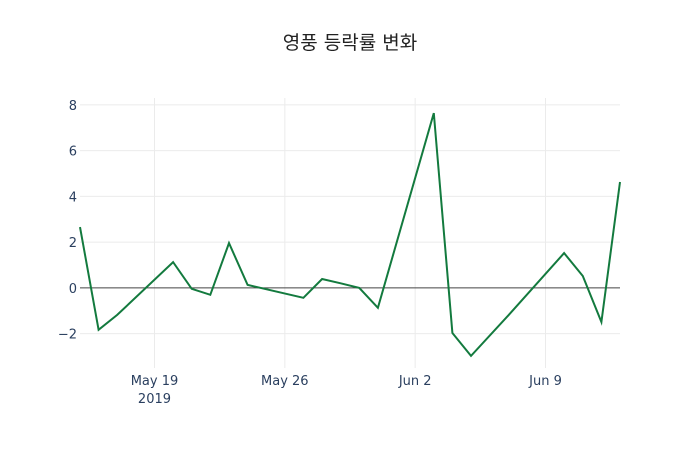 Image resolution: width=700 pixels, height=450 pixels. I want to click on x-tick-year-label: 2019, so click(154, 399).